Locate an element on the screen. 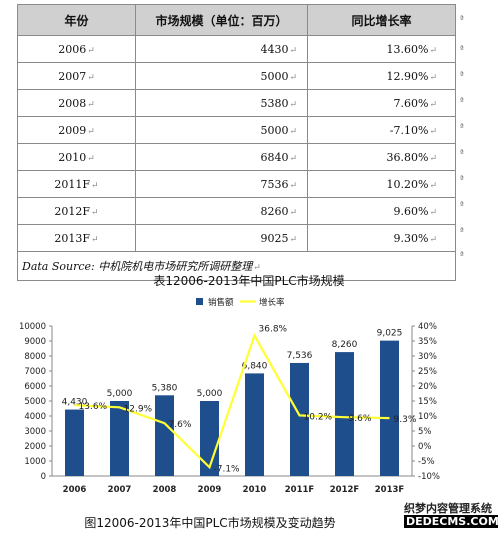  chart-caption: 图12006-2013年中国PLC市场规模及变动趋势 is located at coordinates (210, 523).